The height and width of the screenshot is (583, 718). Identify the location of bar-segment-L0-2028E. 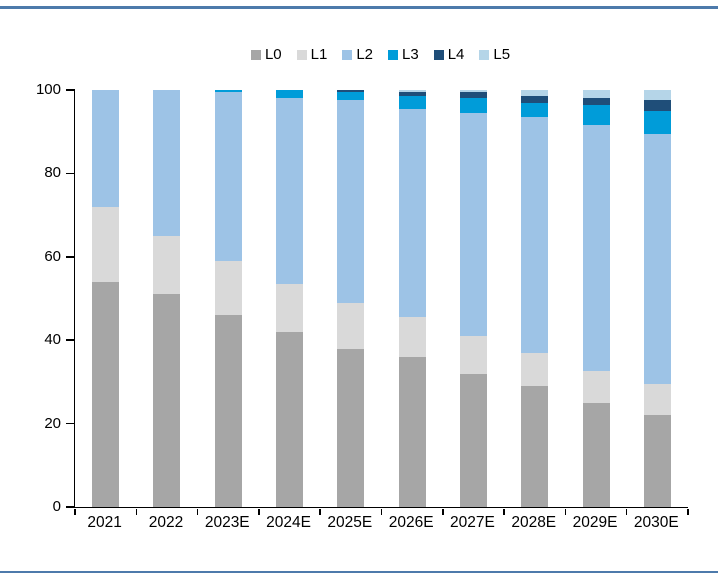
(535, 446).